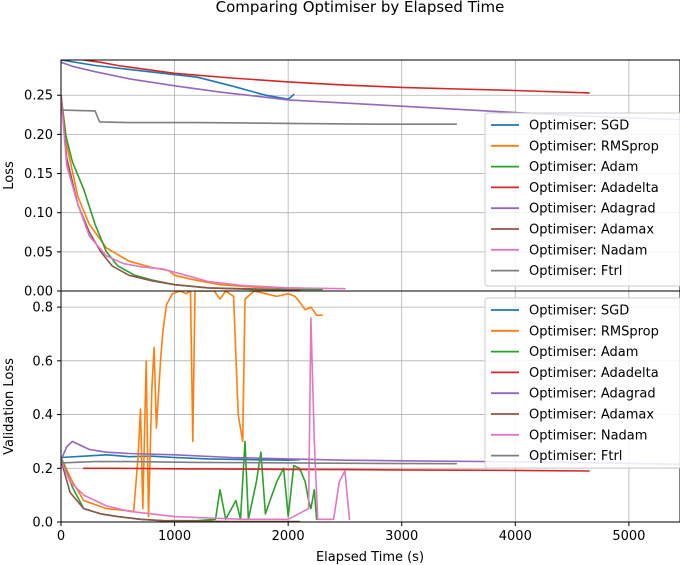  Describe the element at coordinates (38, 135) in the screenshot. I see `y-tick-label: 0.20` at that location.